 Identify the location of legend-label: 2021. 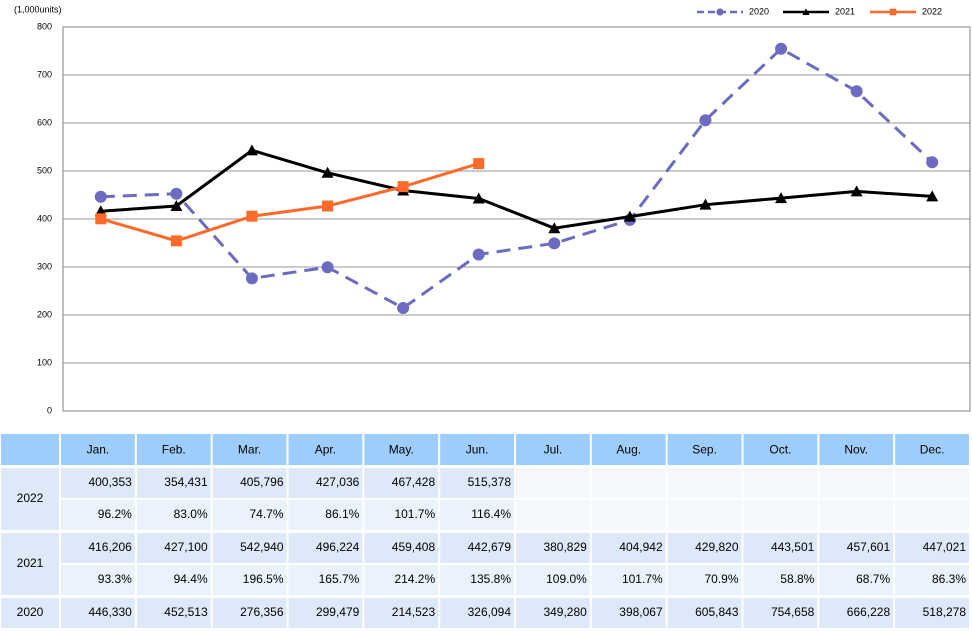
(845, 11).